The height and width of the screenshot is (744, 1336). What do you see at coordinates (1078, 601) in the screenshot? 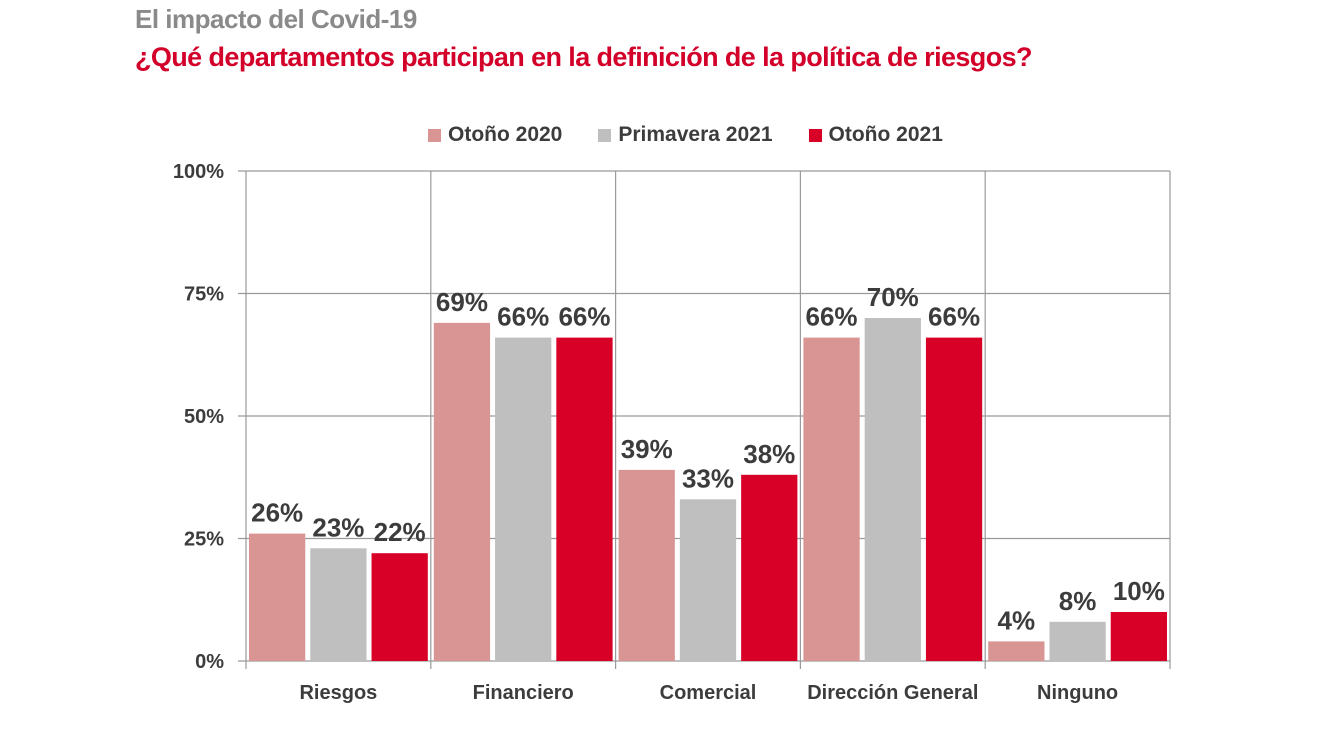
I see `data-label: 8%` at bounding box center [1078, 601].